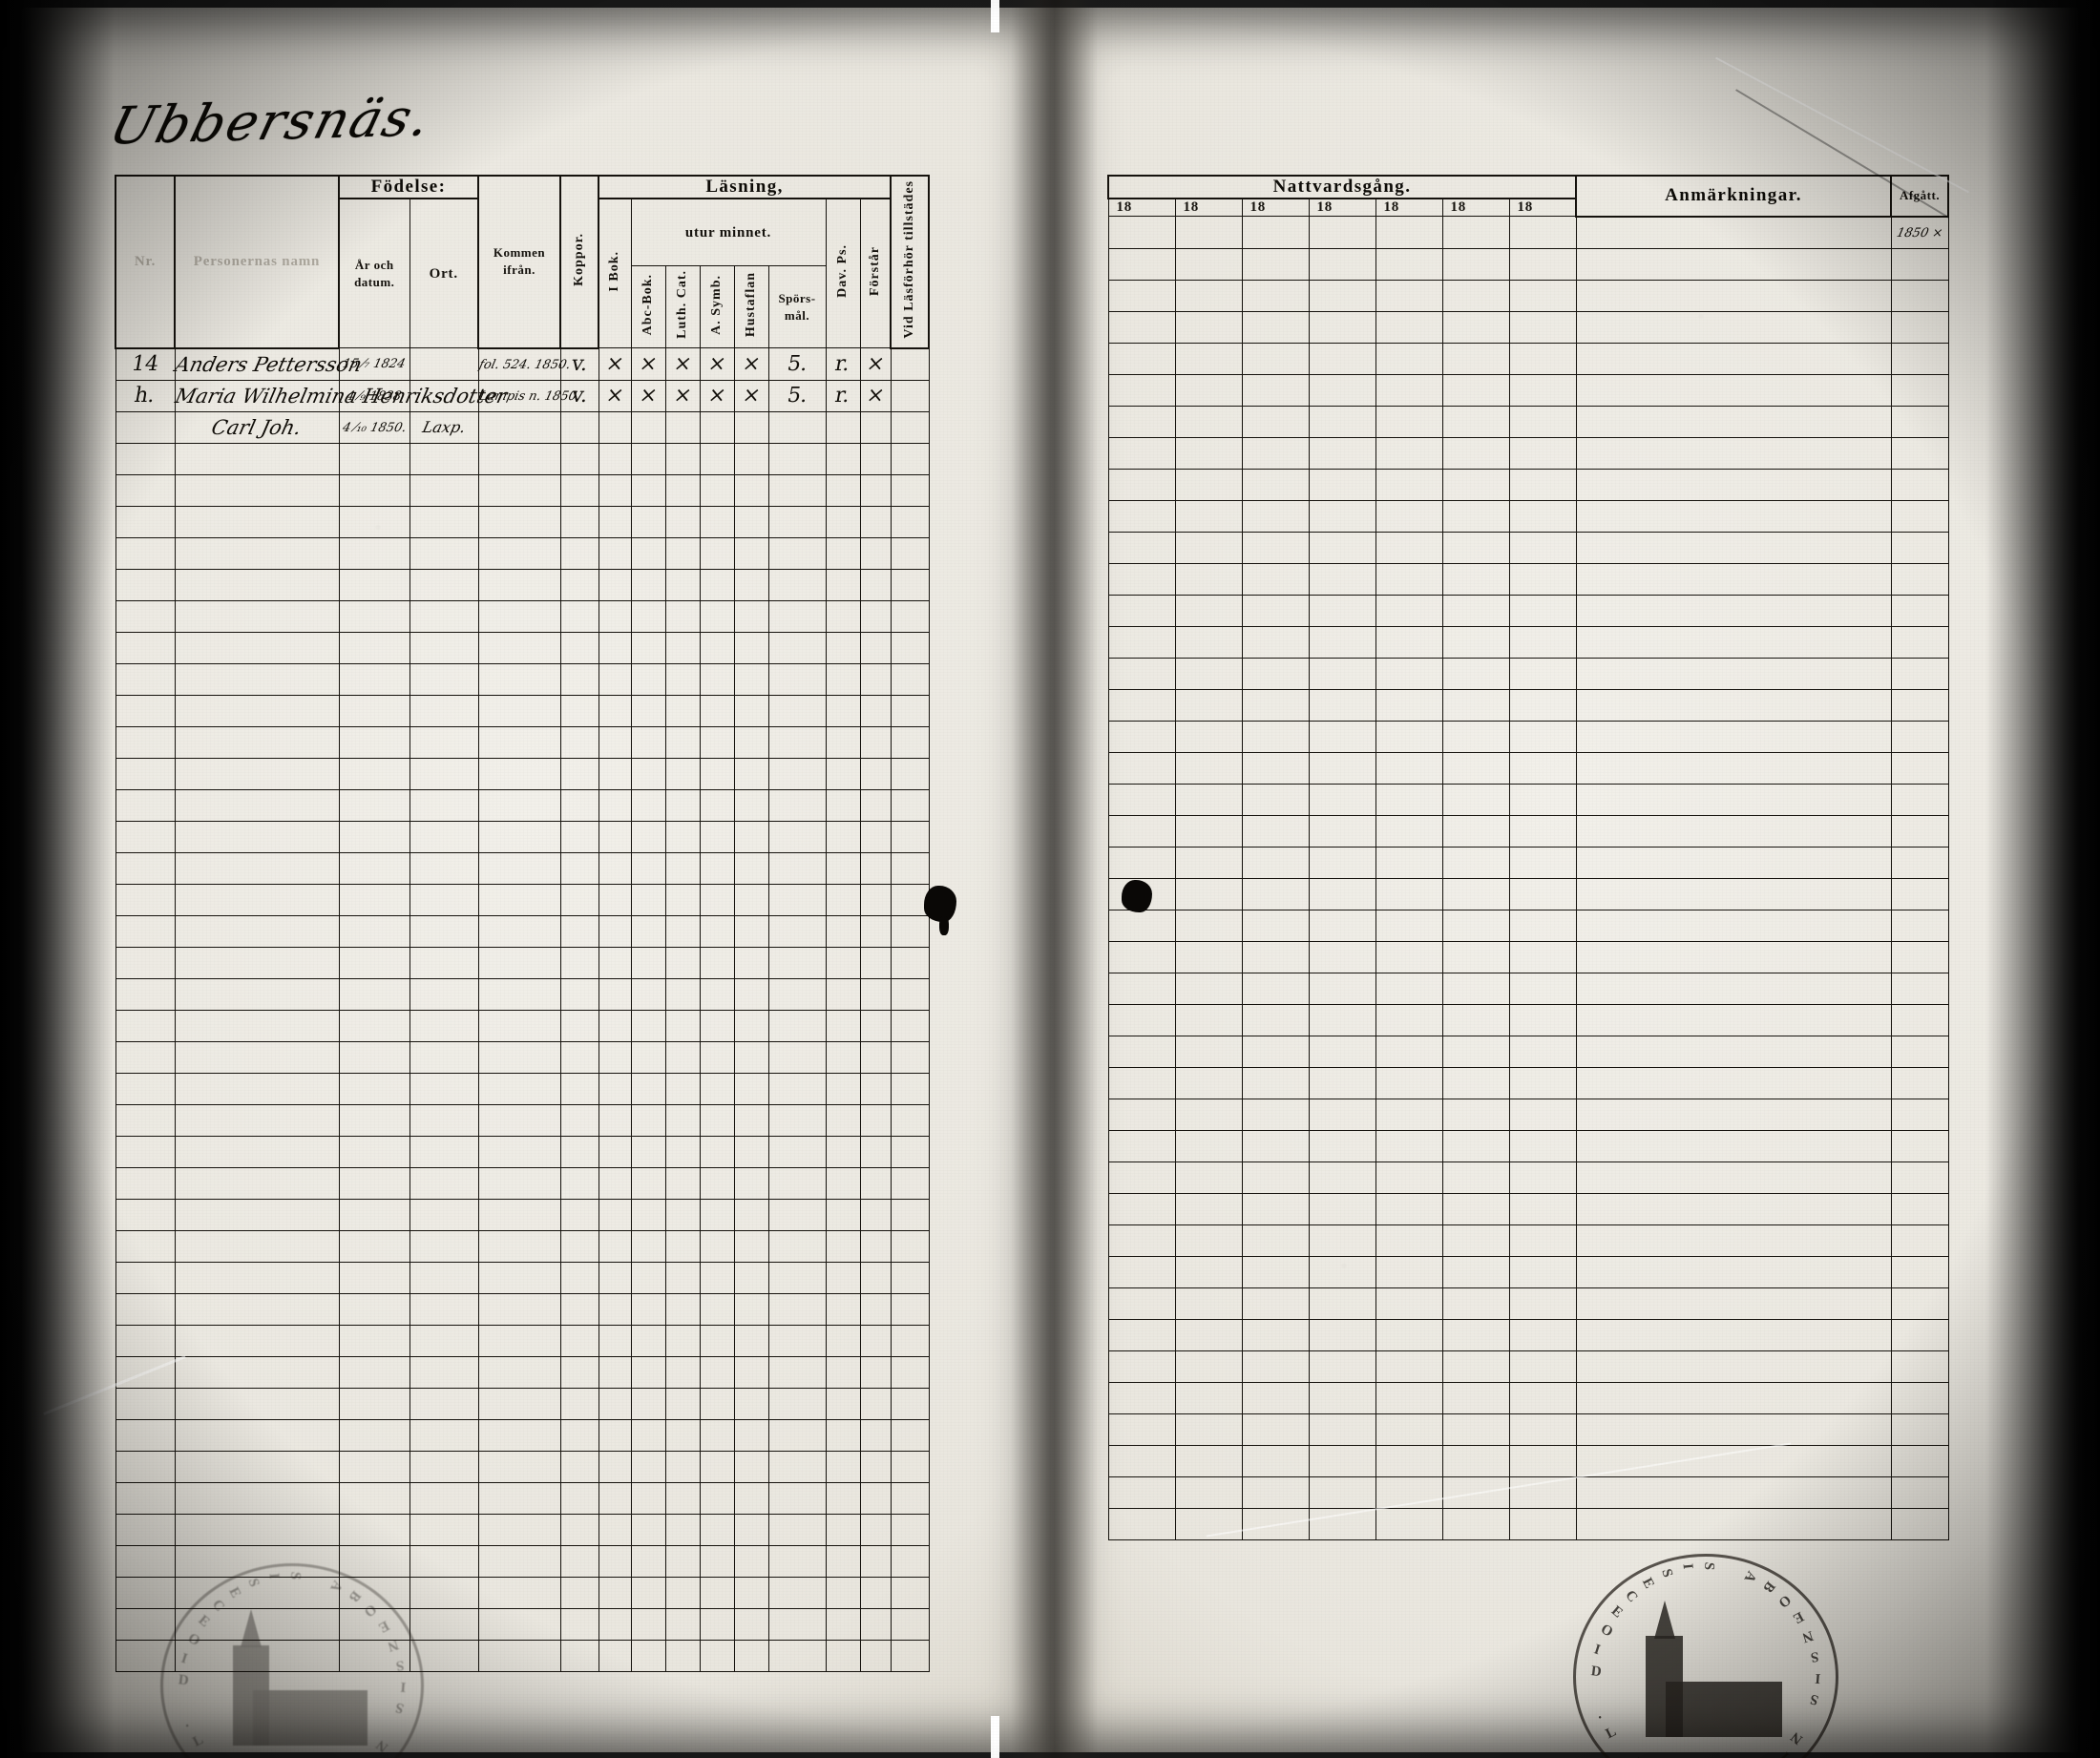 This screenshot has height=1758, width=2100. I want to click on cell-luth_cat, so click(682, 1057).